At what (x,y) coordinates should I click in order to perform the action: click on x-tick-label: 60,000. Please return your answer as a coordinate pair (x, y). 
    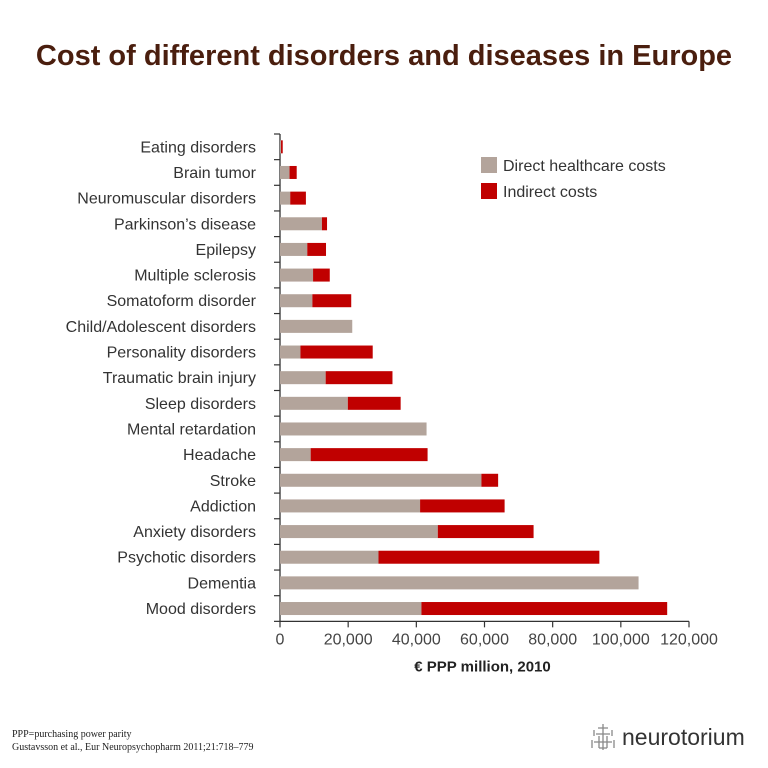
    Looking at the image, I should click on (484, 639).